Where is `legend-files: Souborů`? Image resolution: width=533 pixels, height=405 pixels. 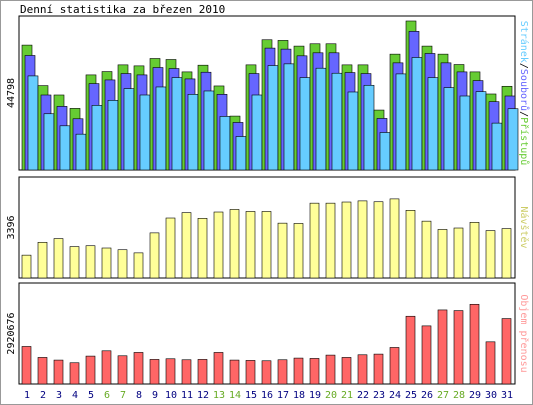 legend-files: Souborů is located at coordinates (524, 90).